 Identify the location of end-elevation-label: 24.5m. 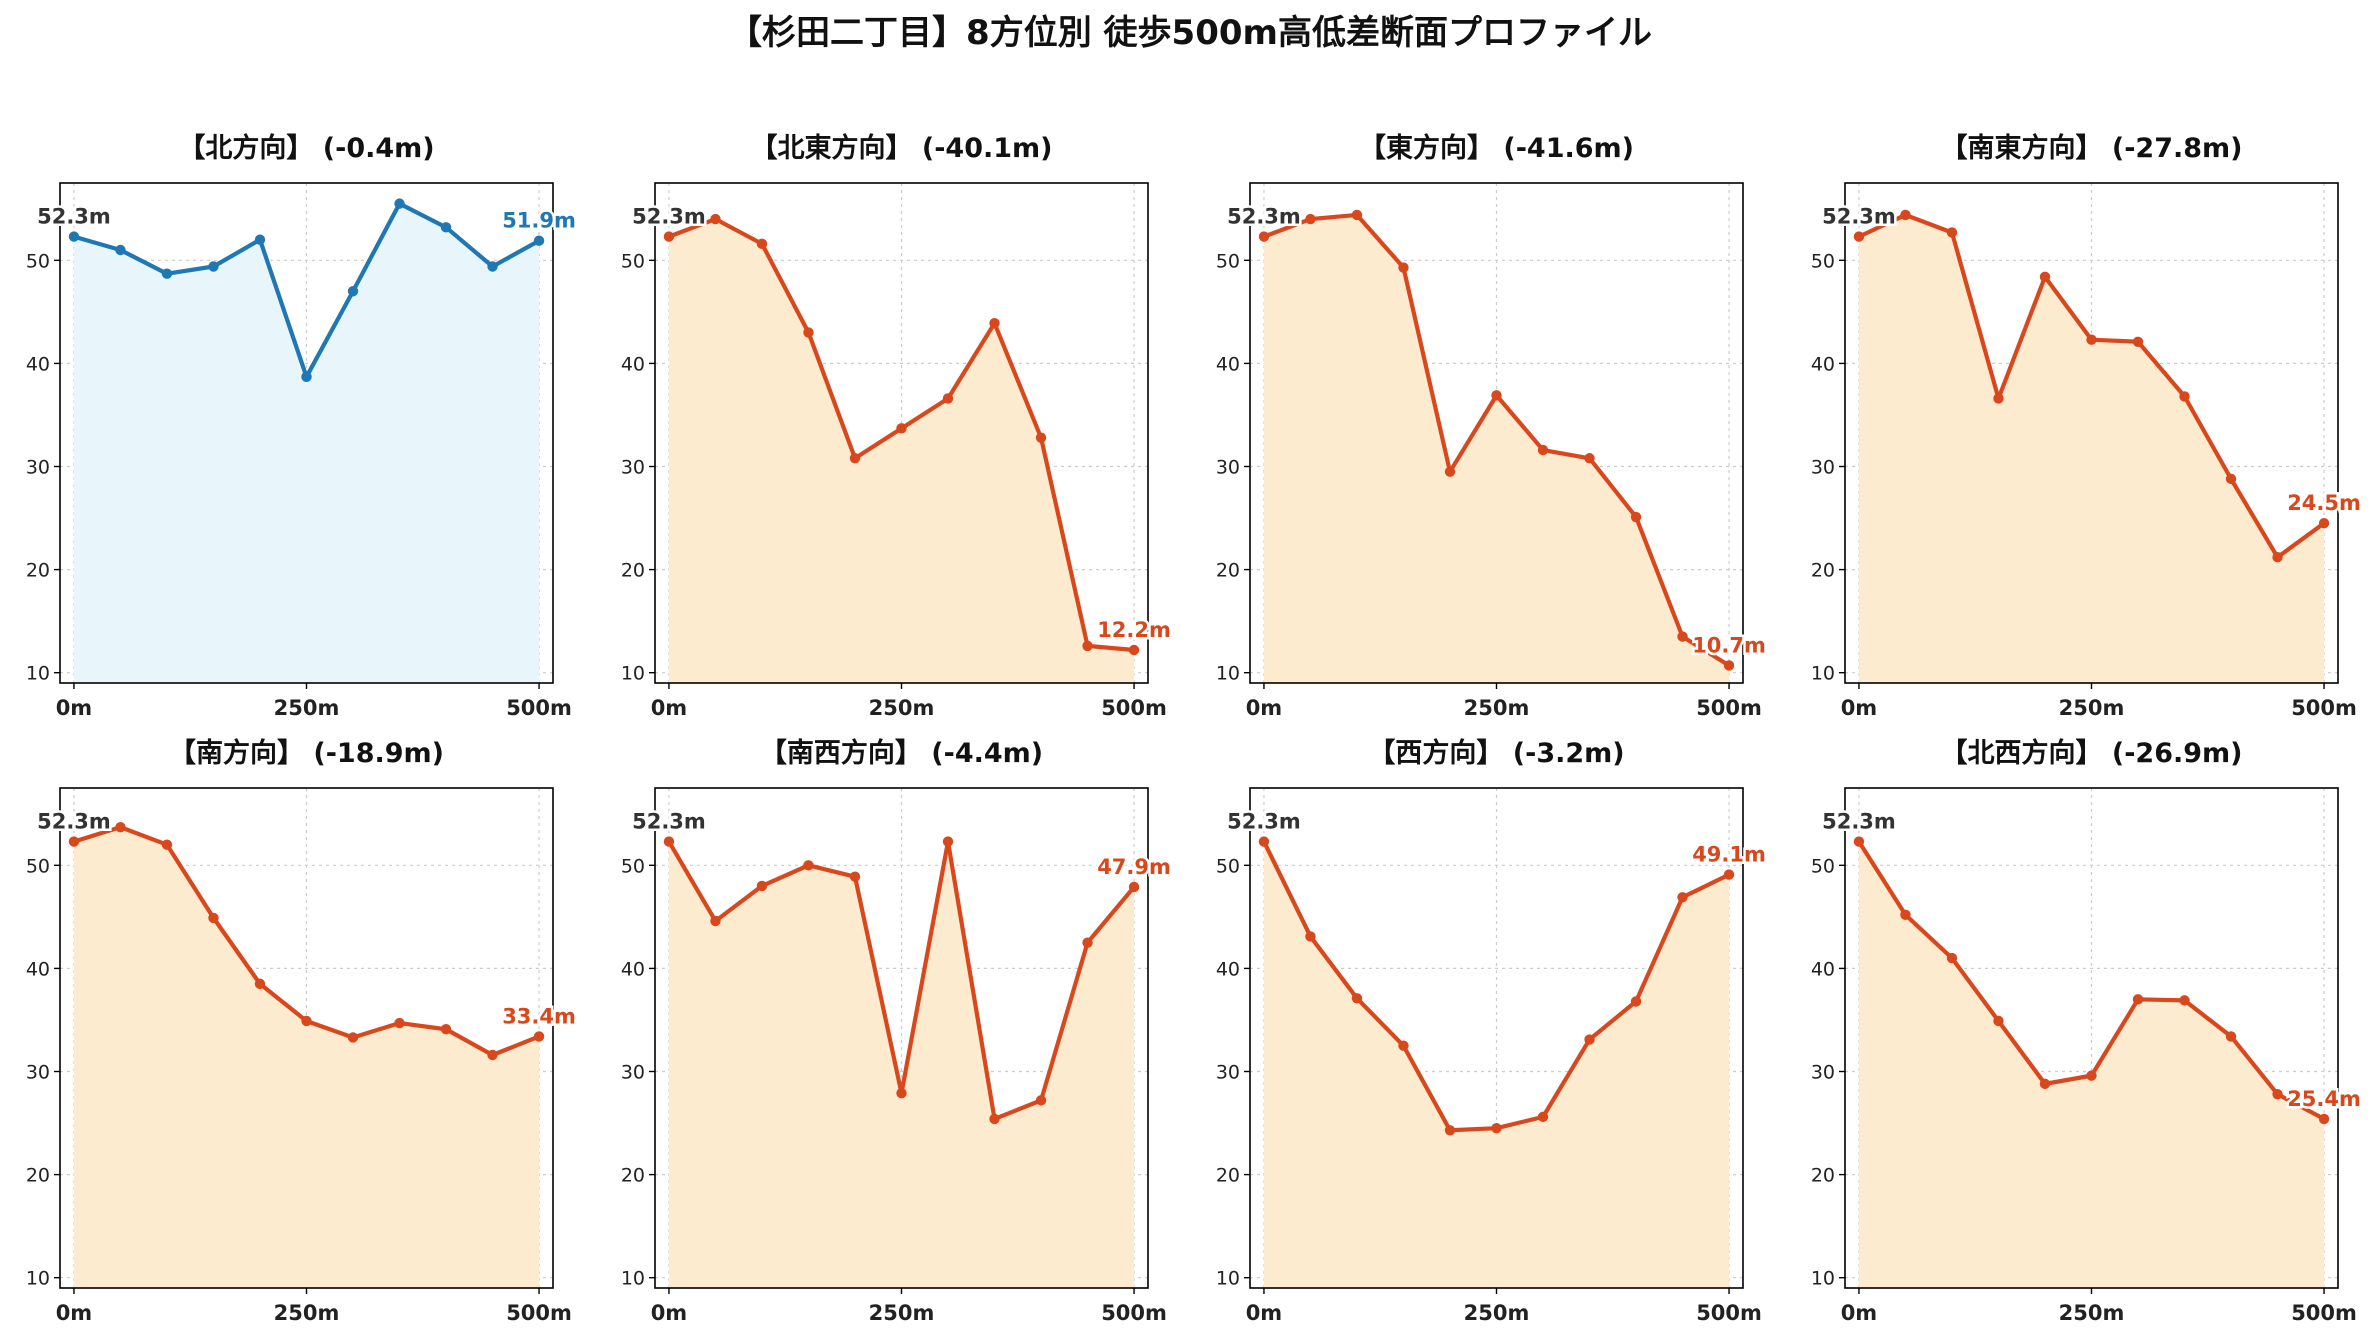
(2324, 503).